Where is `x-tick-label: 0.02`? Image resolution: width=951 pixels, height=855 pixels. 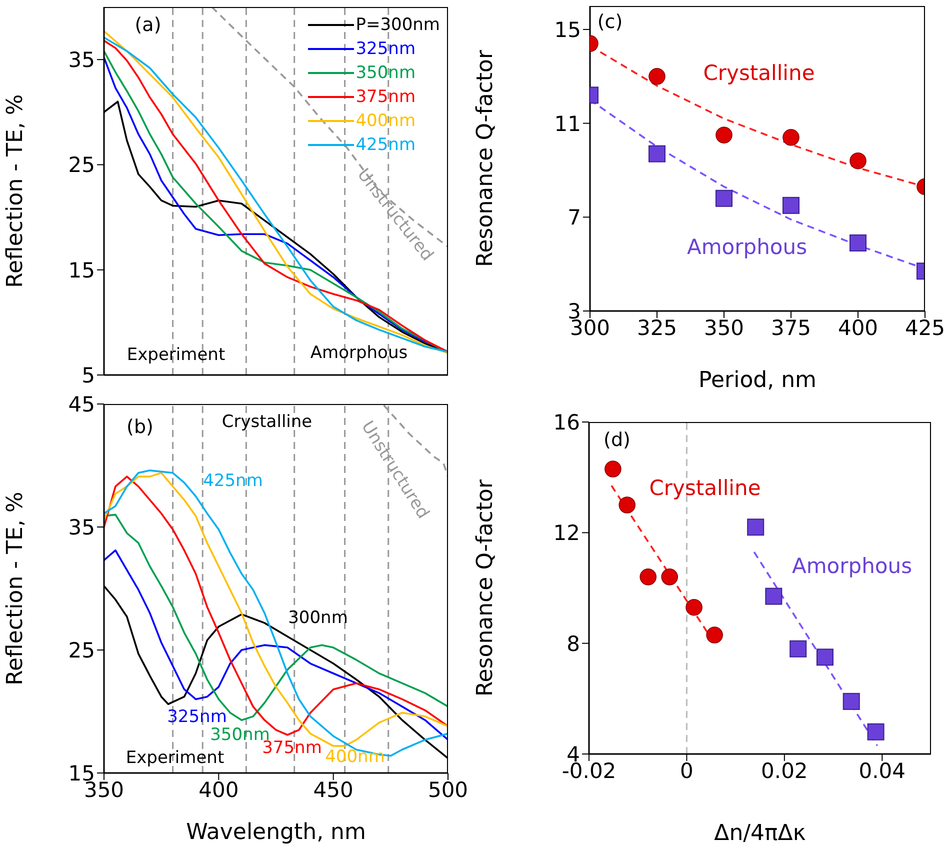
x-tick-label: 0.02 is located at coordinates (784, 770).